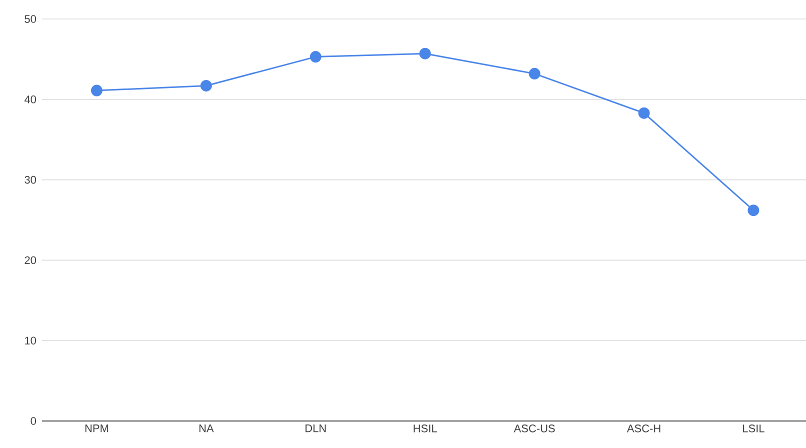 This screenshot has width=806, height=448. I want to click on y-tick-label: 20, so click(30, 260).